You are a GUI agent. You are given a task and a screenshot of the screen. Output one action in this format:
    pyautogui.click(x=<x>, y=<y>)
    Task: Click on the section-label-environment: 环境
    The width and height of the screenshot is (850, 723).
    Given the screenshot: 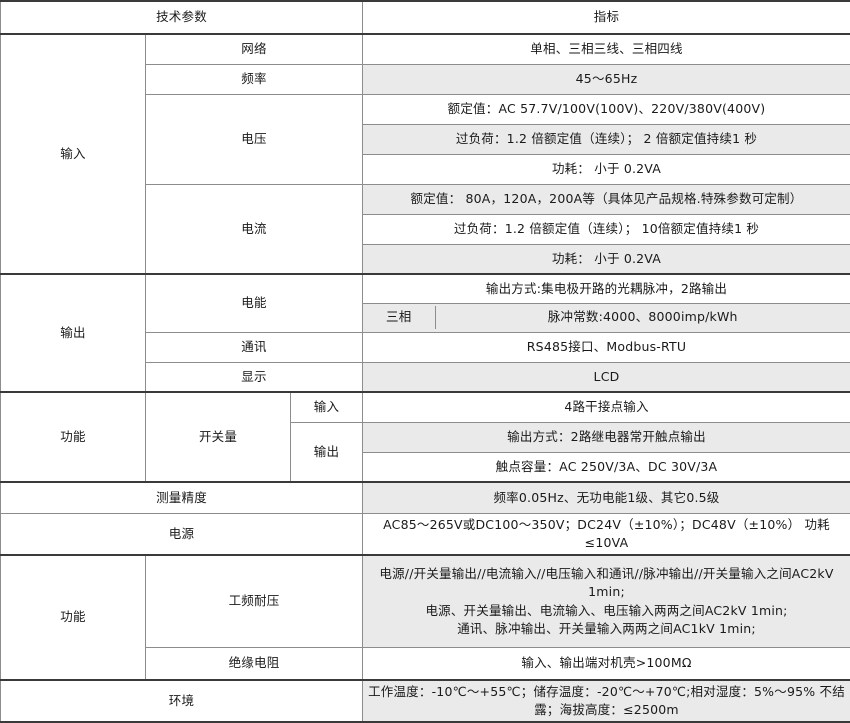 What is the action you would take?
    pyautogui.click(x=182, y=701)
    